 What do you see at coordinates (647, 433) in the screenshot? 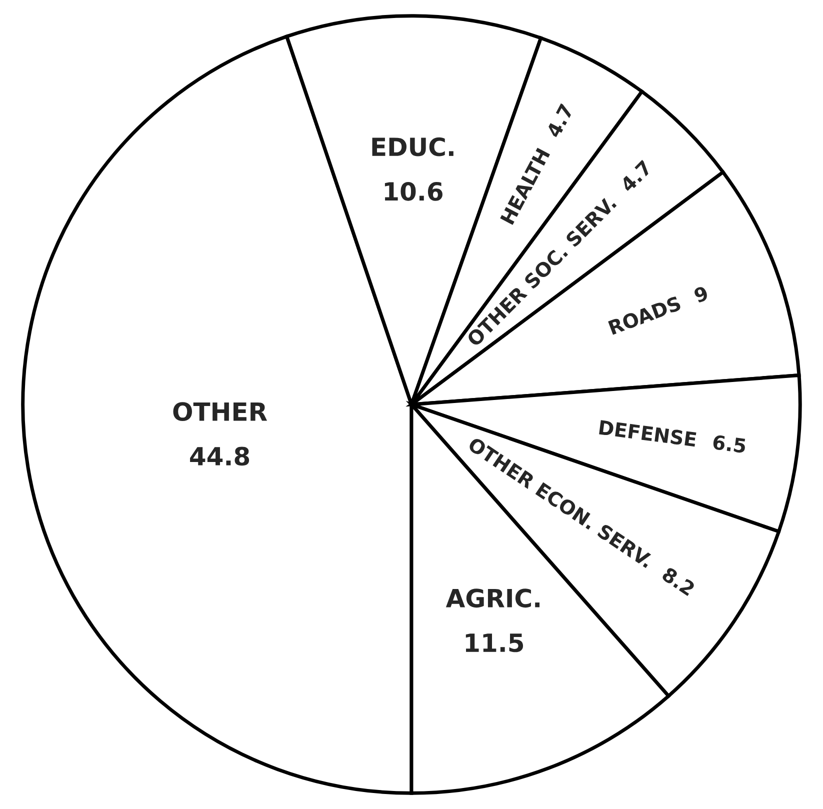
I see `slice-label: DEFENSE` at bounding box center [647, 433].